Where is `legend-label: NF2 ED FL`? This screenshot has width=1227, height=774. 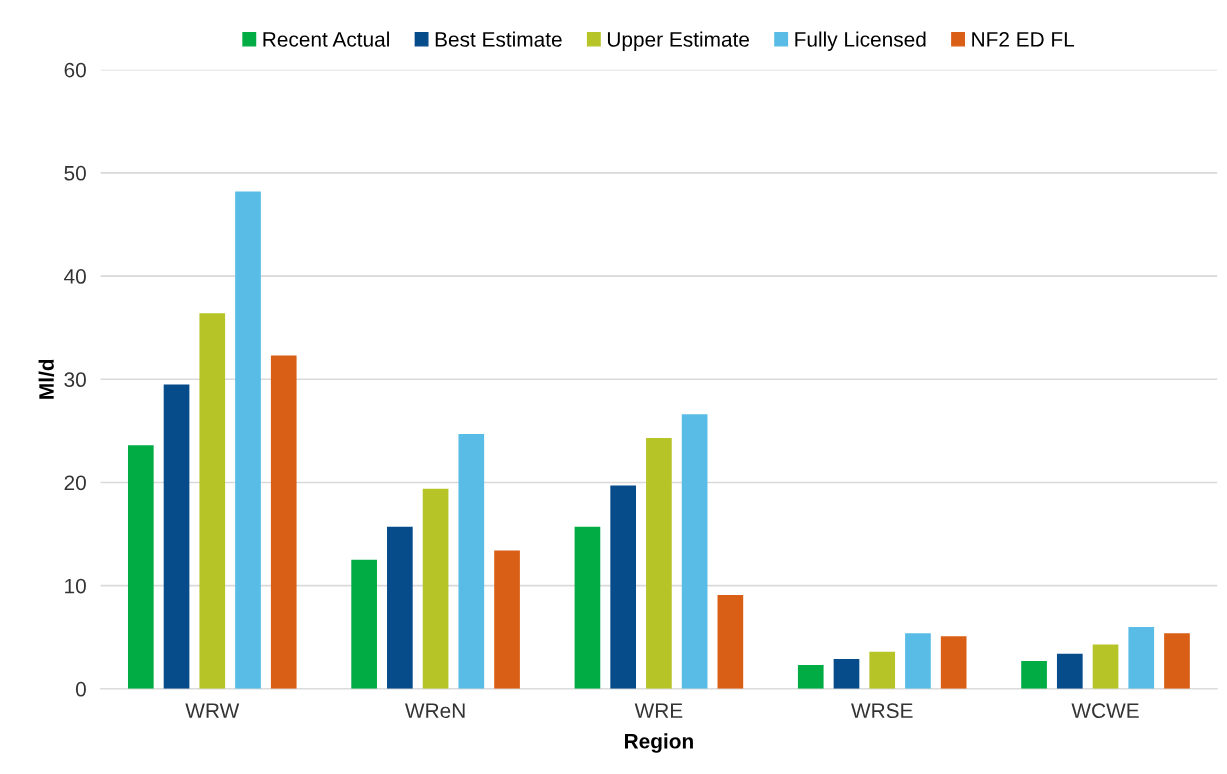 legend-label: NF2 ED FL is located at coordinates (1023, 39).